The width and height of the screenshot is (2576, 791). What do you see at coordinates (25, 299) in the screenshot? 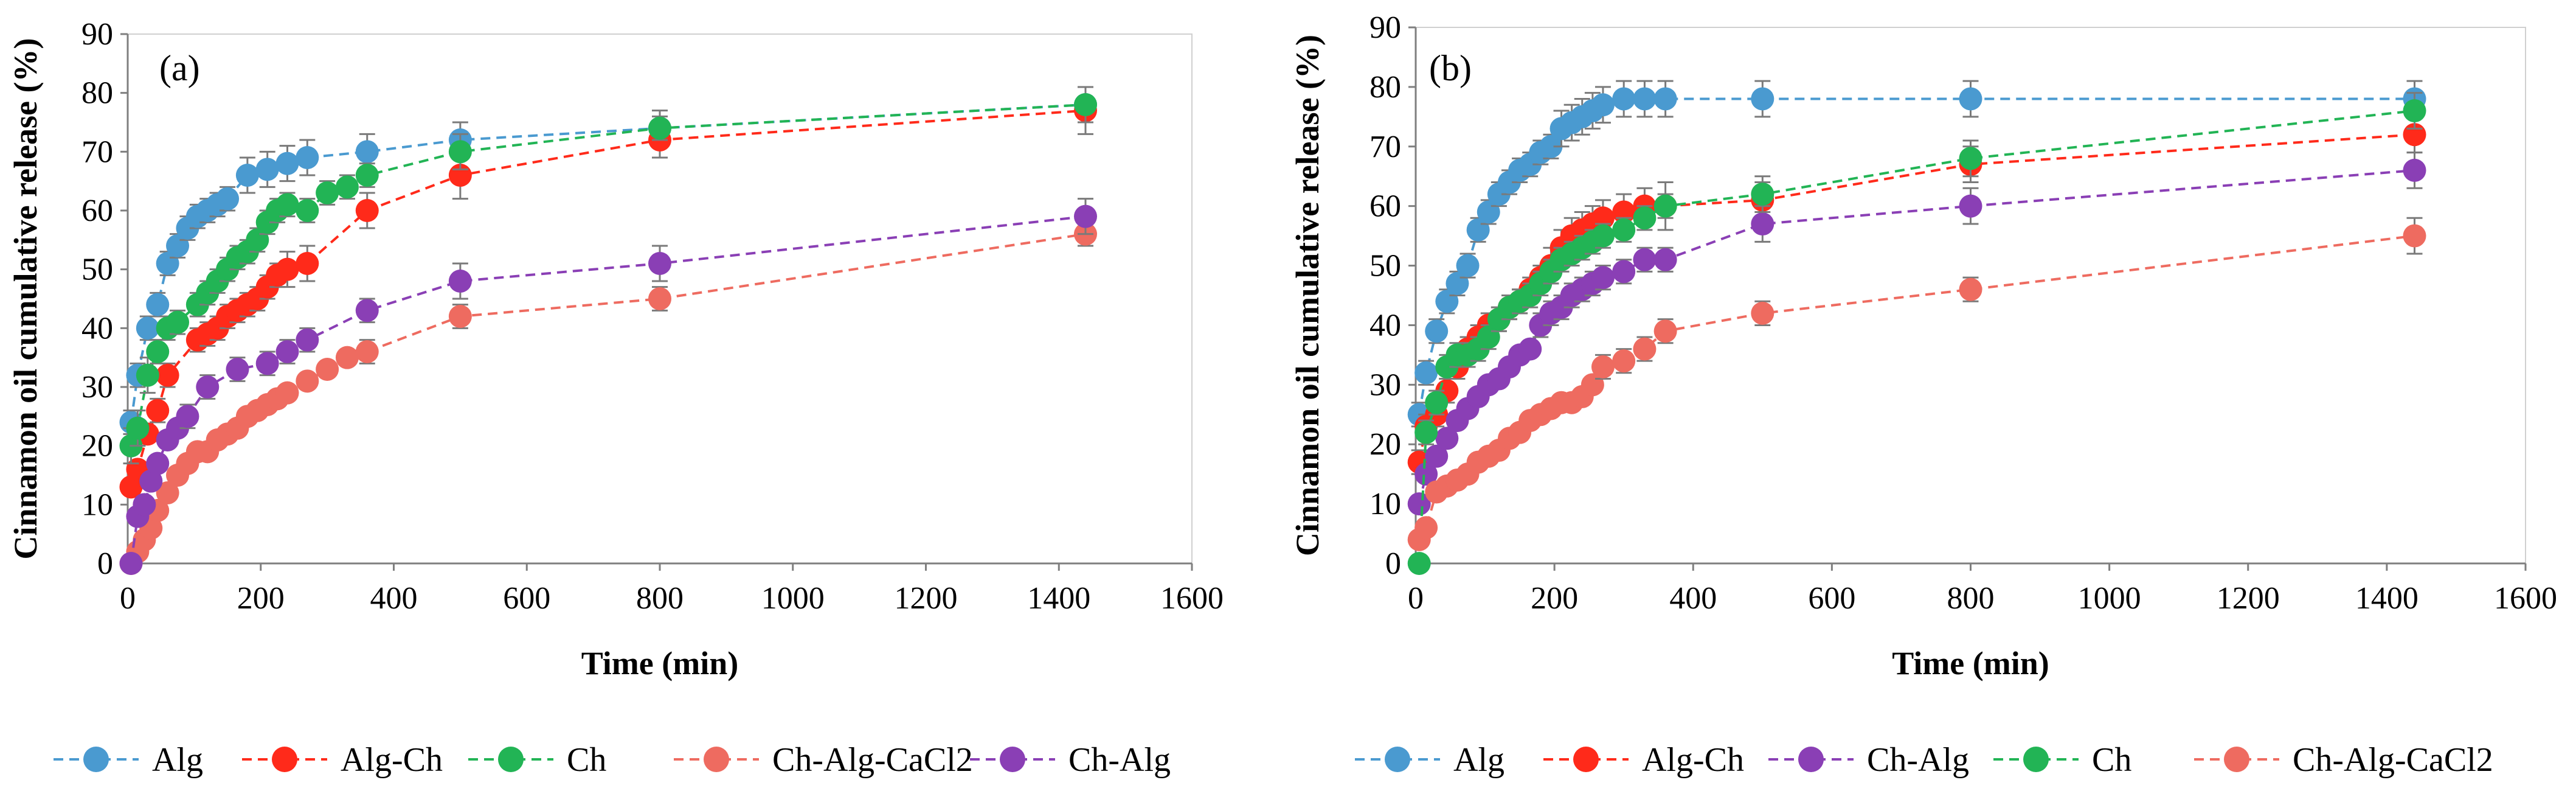
I see `y-axis-title: Cinnamon oil cumulative release (%)` at bounding box center [25, 299].